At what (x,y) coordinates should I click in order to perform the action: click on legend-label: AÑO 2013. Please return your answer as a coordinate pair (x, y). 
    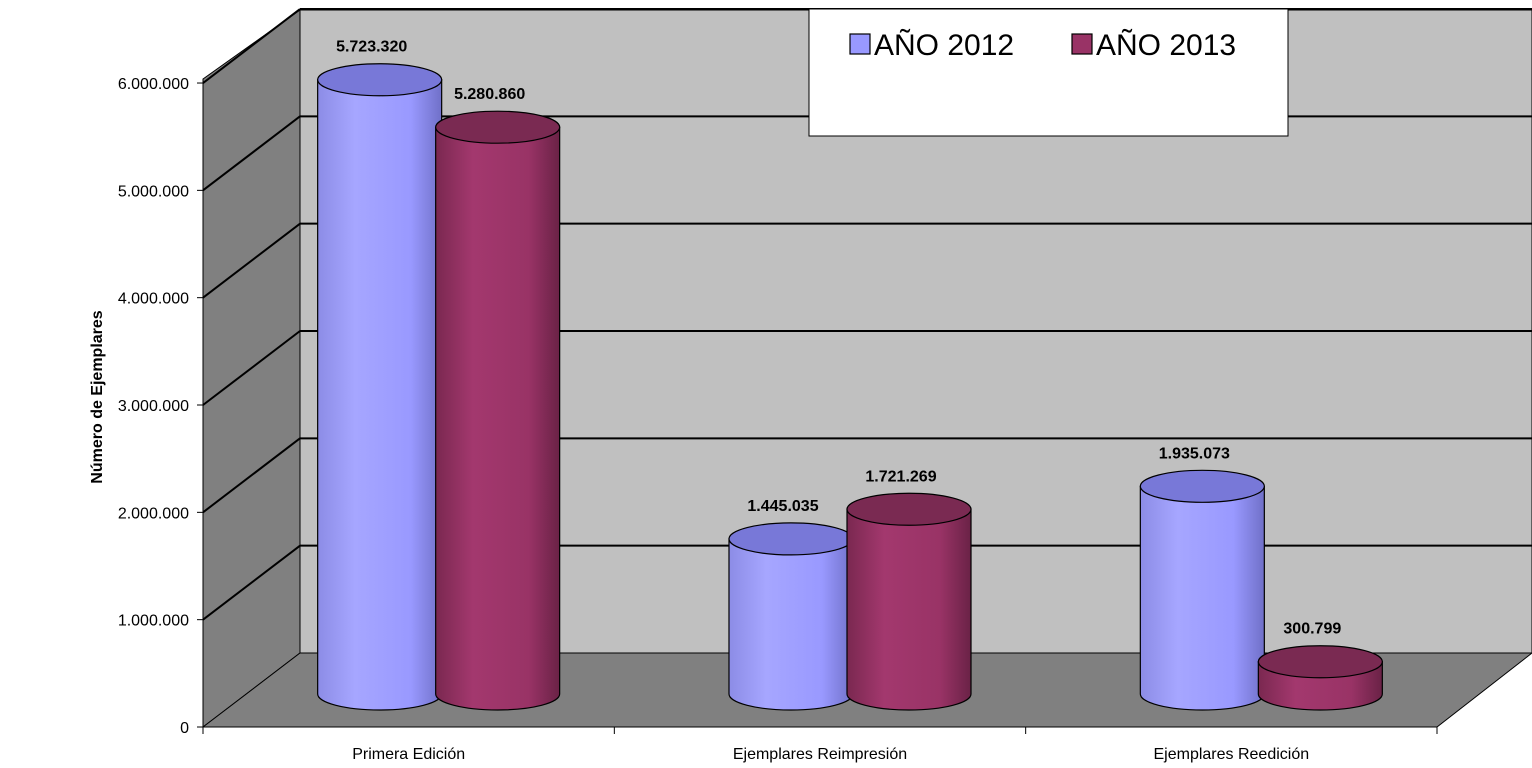
    Looking at the image, I should click on (1166, 45).